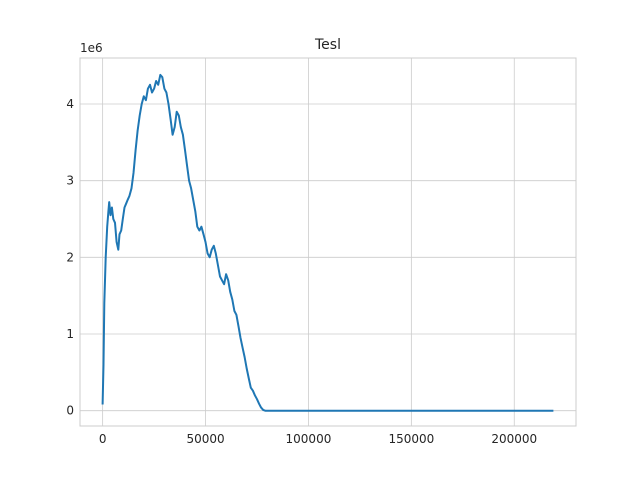  I want to click on y-tick-label: 4, so click(70, 104).